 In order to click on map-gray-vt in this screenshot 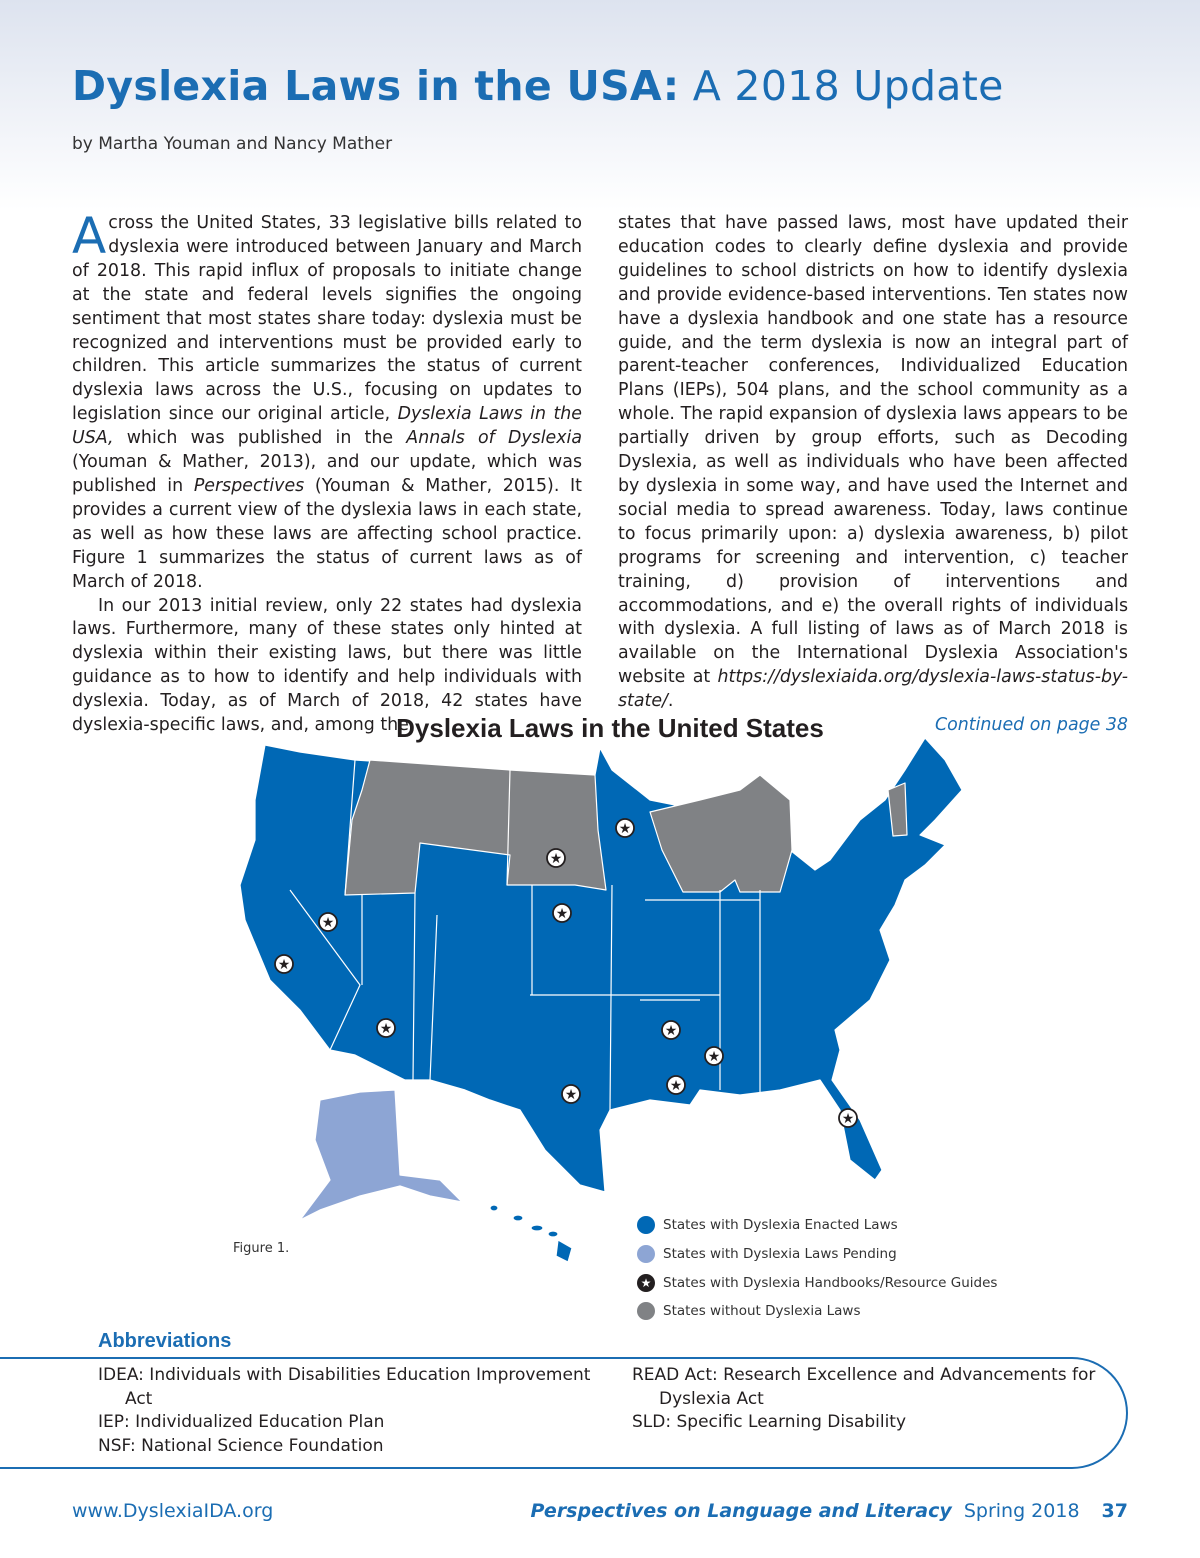, I will do `click(897, 809)`.